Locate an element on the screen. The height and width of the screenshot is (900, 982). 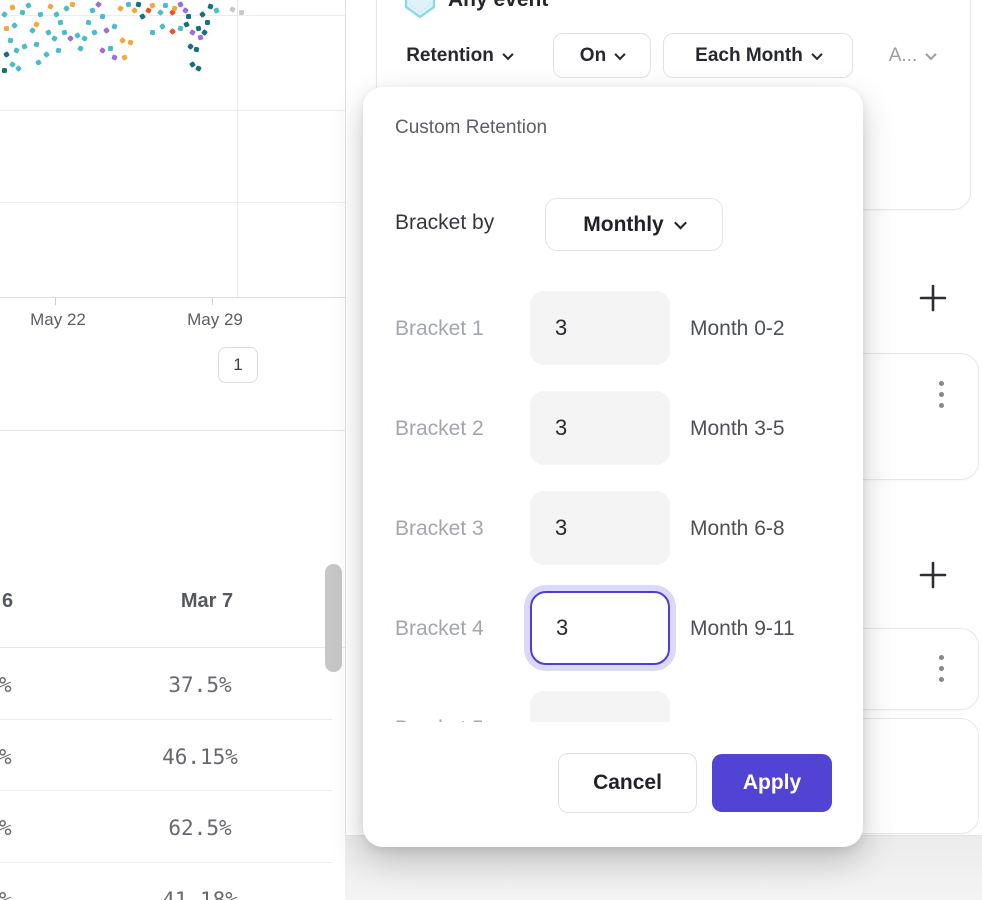
table-row: % 37.5% is located at coordinates (172, 682).